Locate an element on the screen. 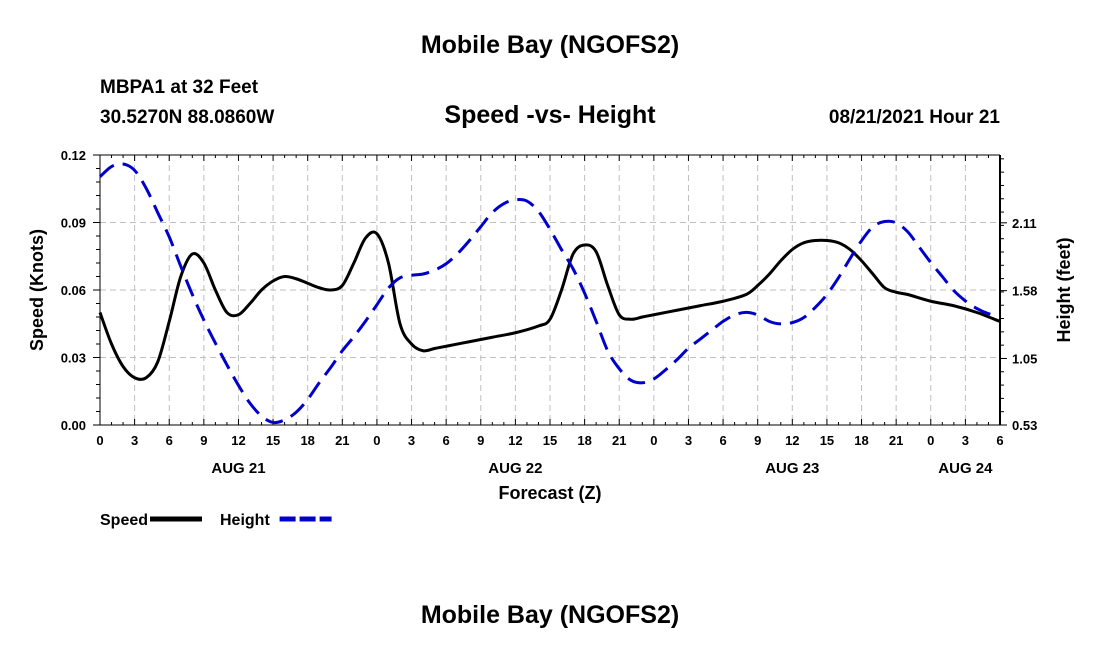  x-day-label: AUG 23 is located at coordinates (792, 468).